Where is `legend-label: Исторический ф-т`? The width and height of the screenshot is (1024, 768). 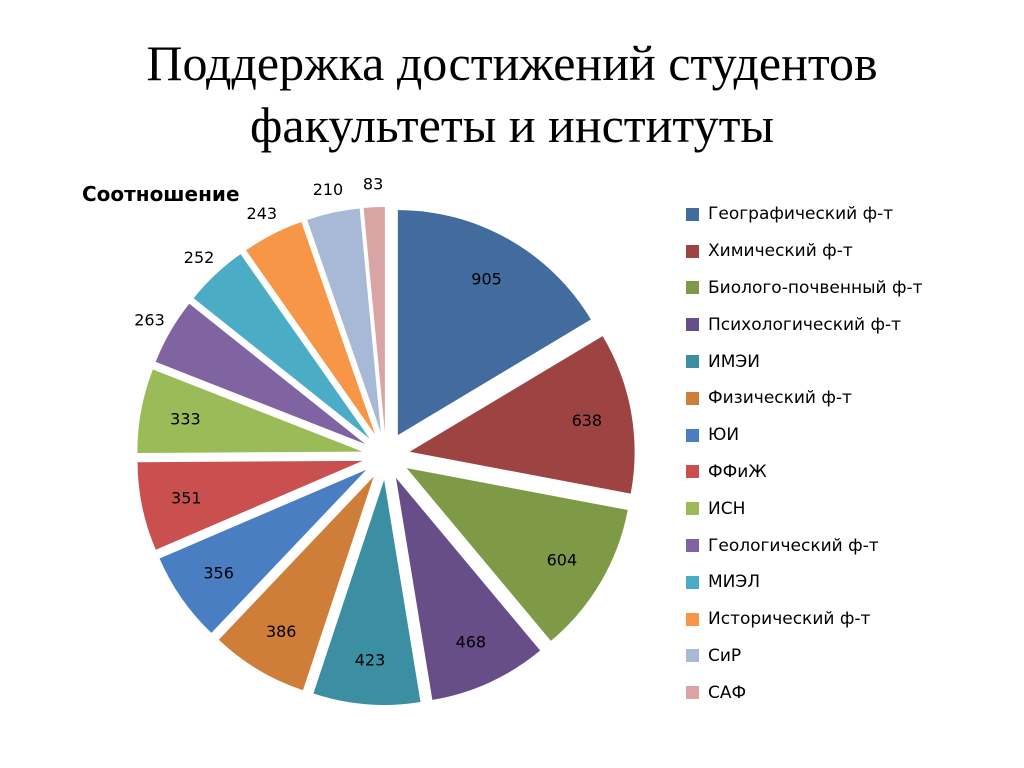
legend-label: Исторический ф-т is located at coordinates (789, 619).